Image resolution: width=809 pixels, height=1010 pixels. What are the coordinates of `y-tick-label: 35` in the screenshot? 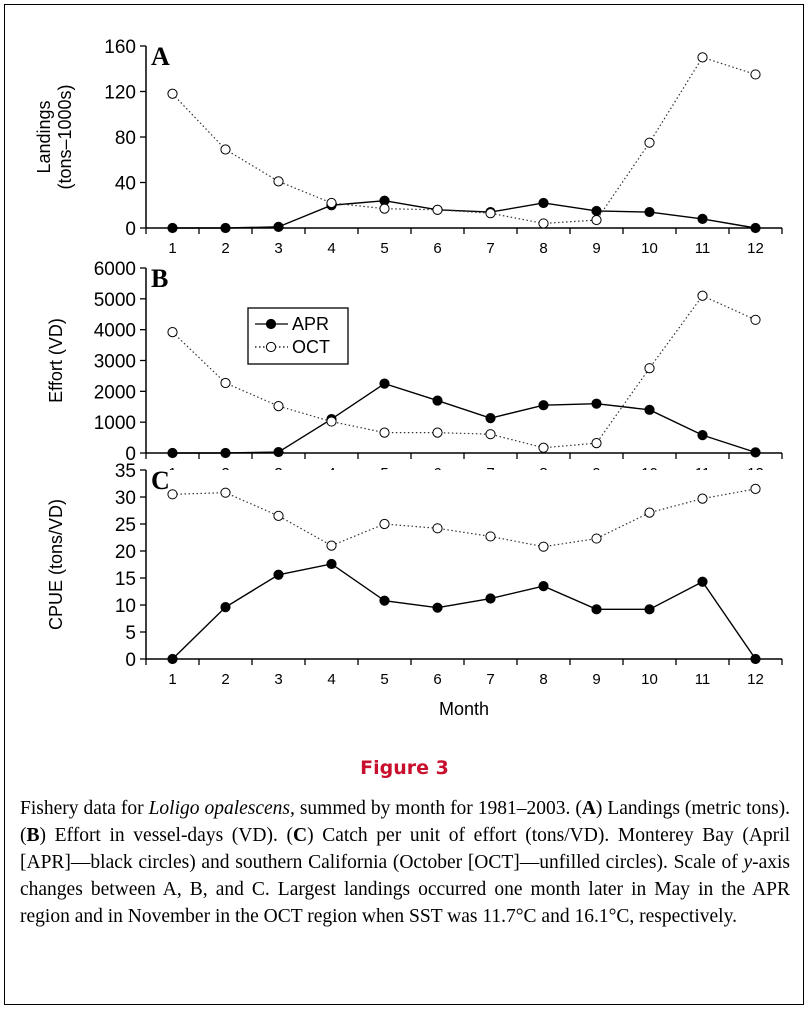 It's located at (125, 471).